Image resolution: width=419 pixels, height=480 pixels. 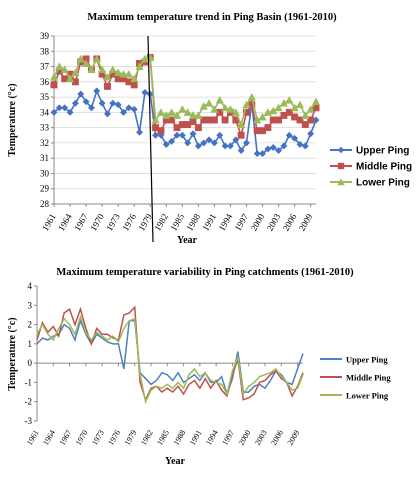 I want to click on x-tick-label: 1961, so click(x=49, y=222).